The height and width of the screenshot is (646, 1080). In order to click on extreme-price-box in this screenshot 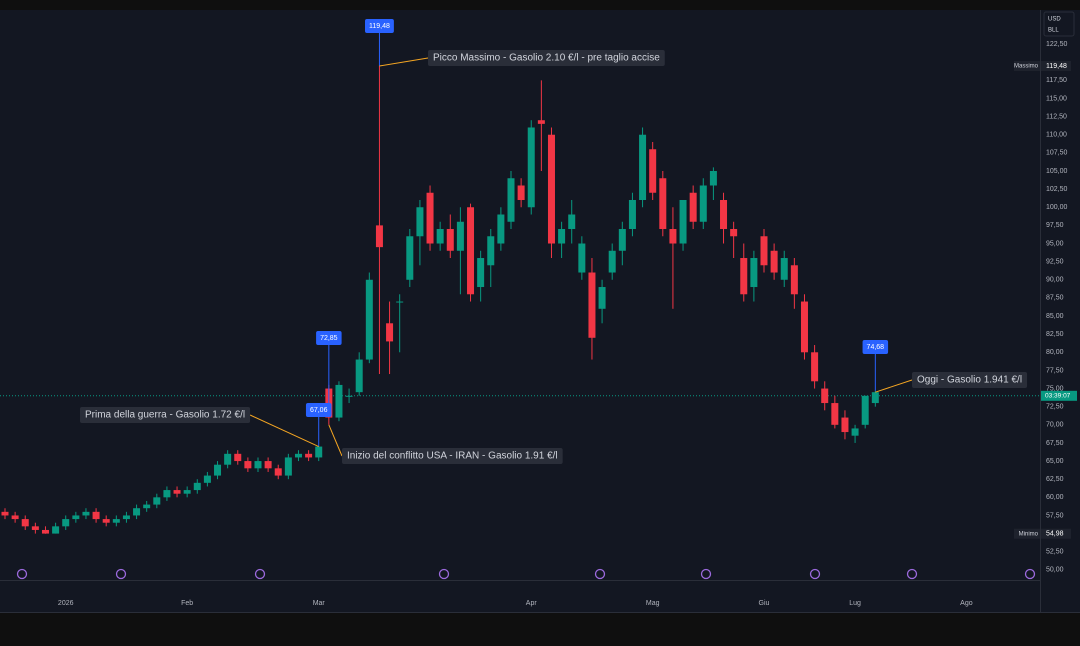, I will do `click(1056, 533)`.